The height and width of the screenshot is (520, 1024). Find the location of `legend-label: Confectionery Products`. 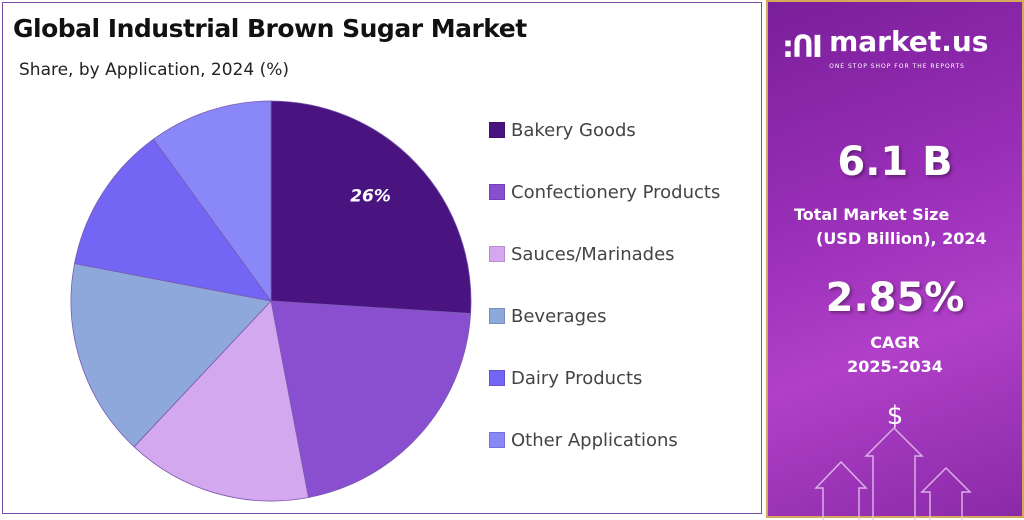

legend-label: Confectionery Products is located at coordinates (616, 192).